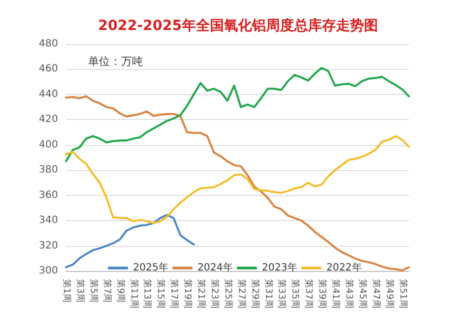  I want to click on x-tick-label: 第1周, so click(66, 291).